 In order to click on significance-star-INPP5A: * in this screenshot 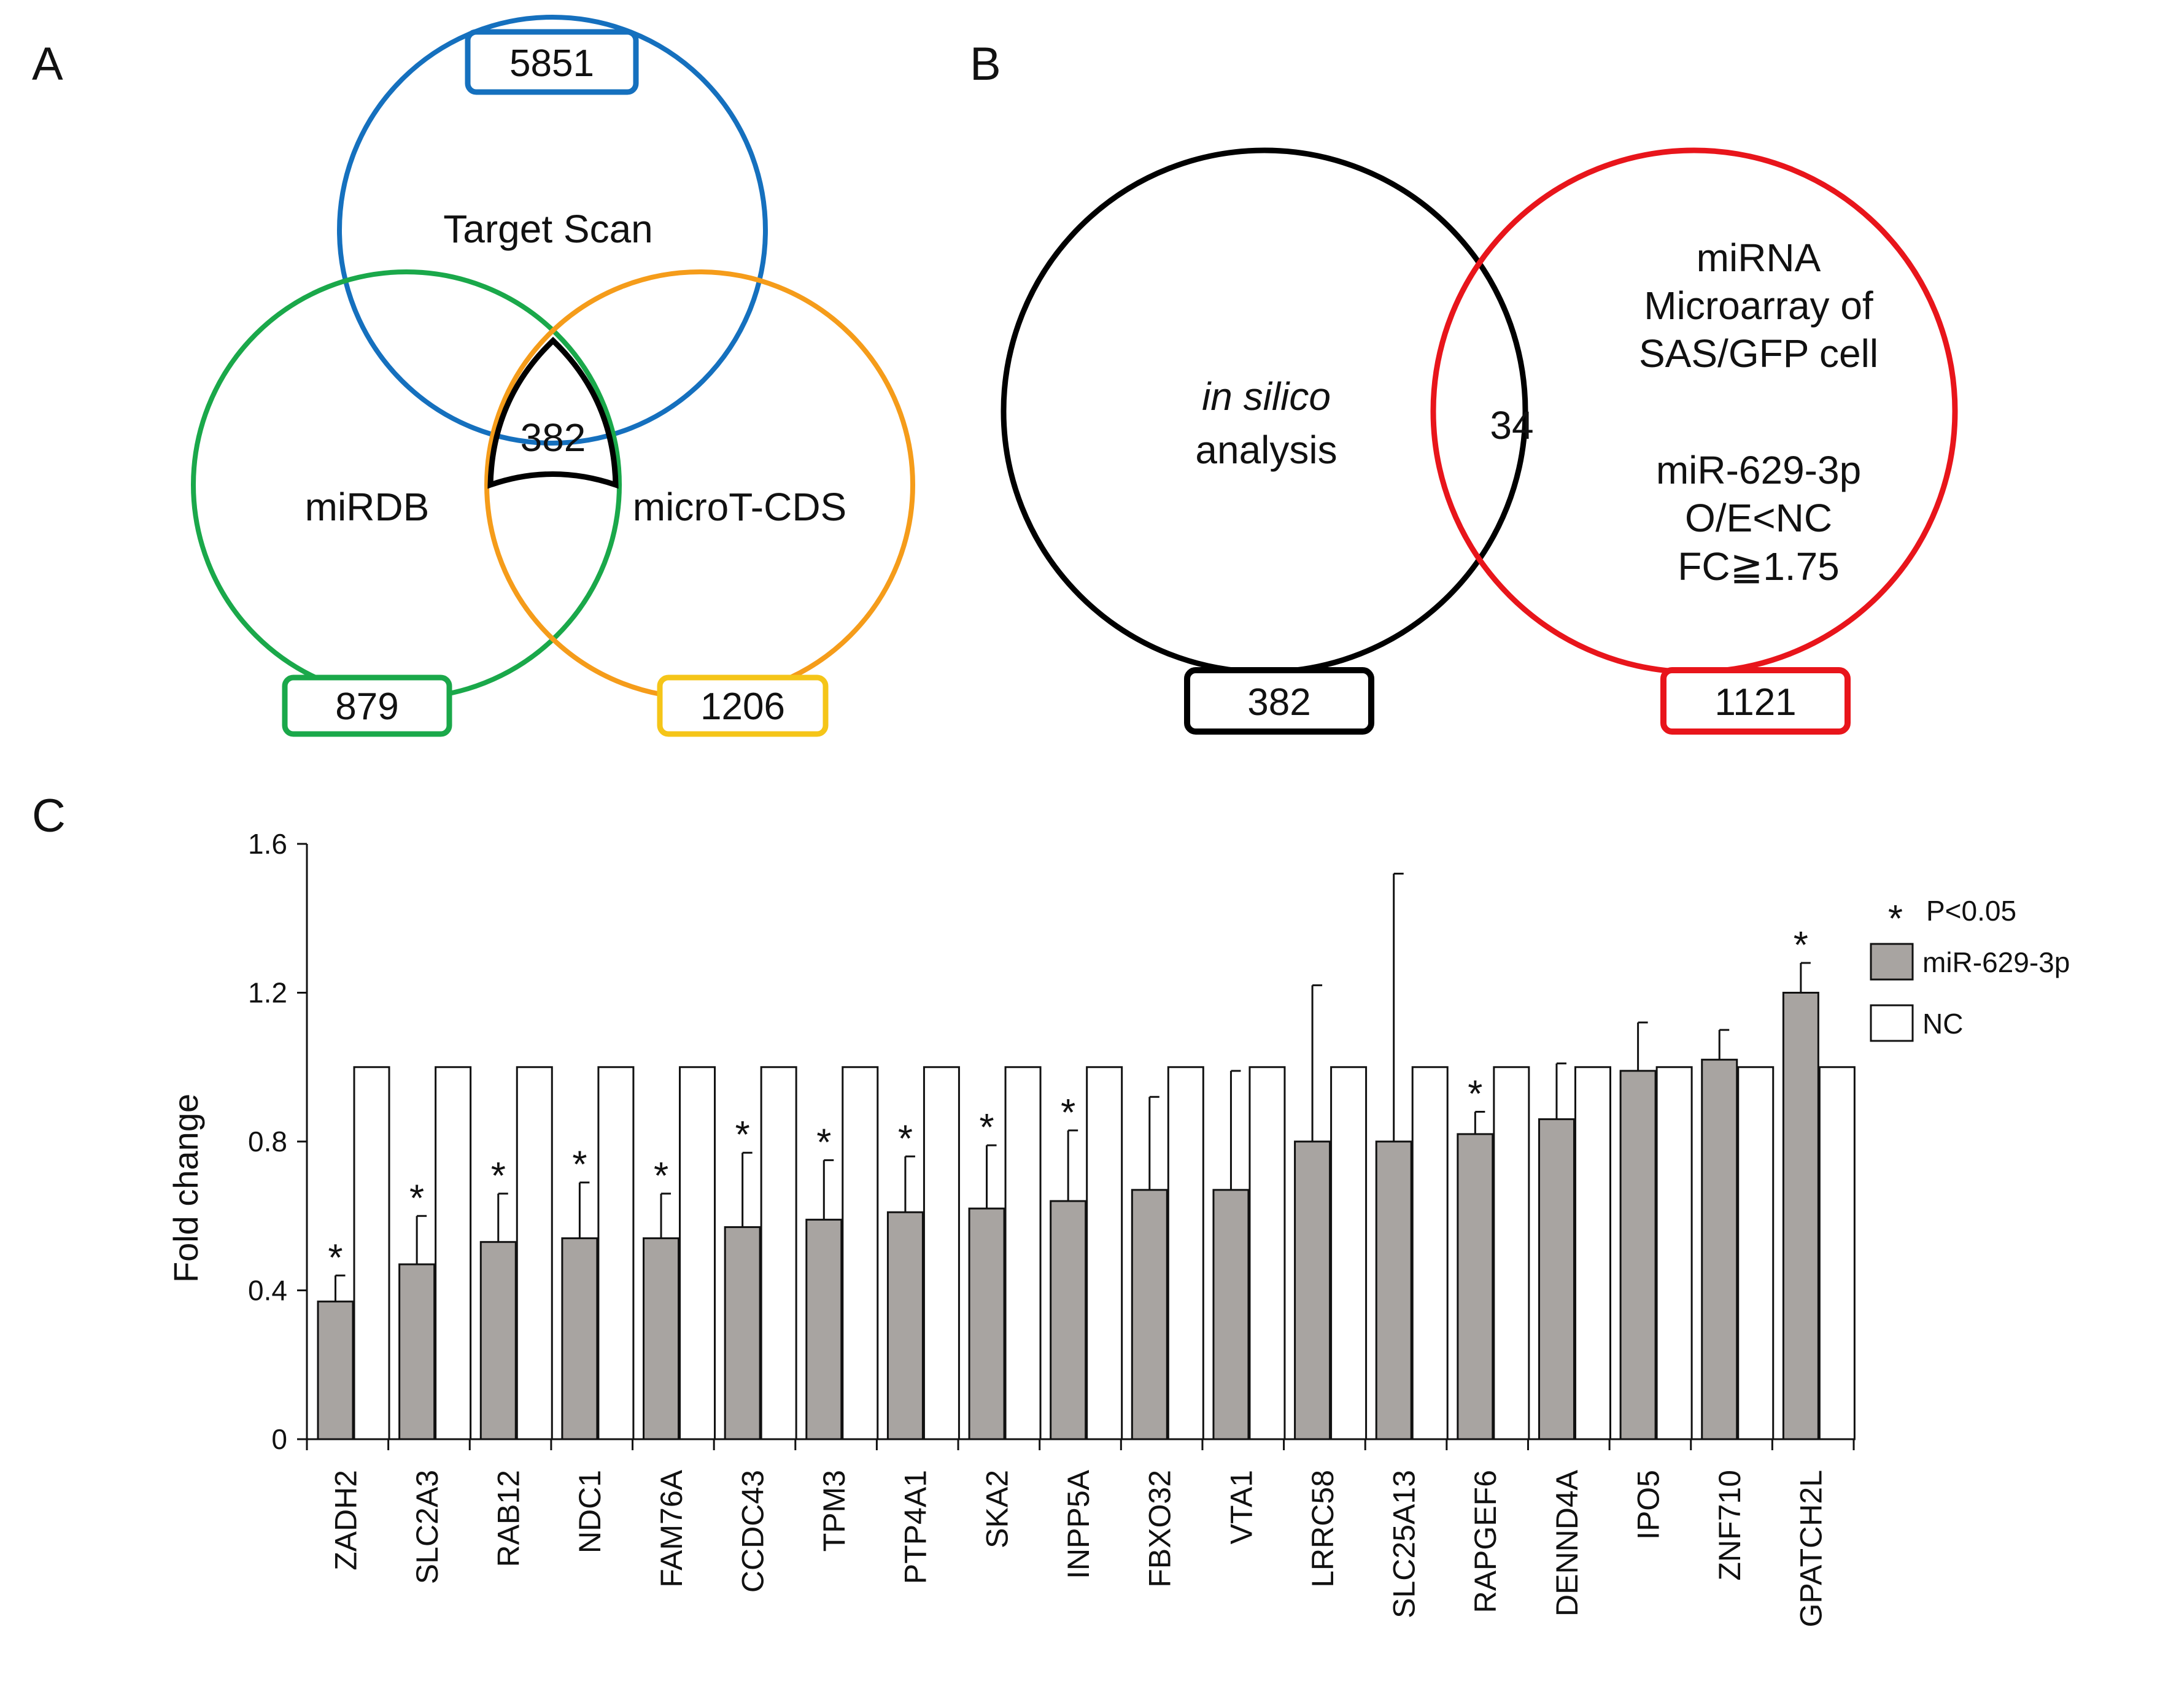, I will do `click(1068, 1113)`.